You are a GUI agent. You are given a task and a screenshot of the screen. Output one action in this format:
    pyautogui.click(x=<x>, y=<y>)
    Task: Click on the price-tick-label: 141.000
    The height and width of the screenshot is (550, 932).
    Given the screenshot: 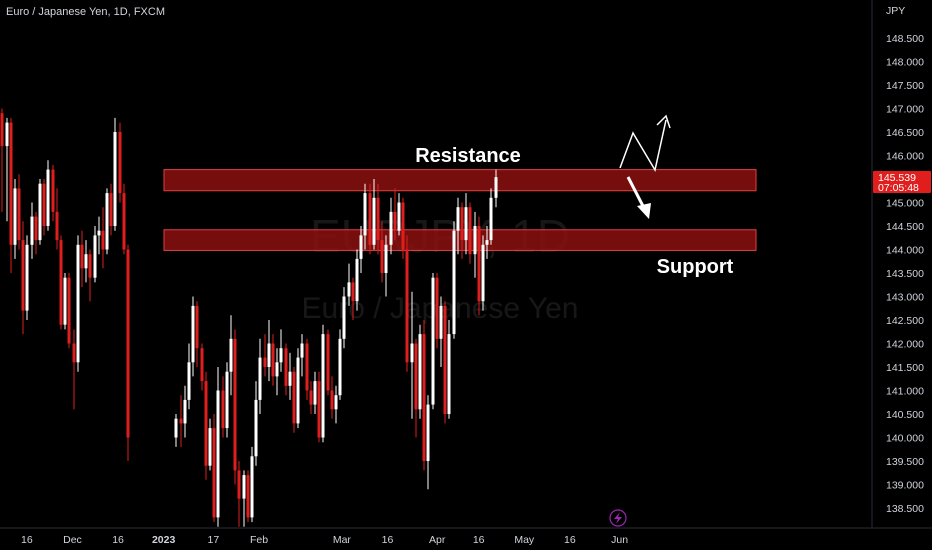 What is the action you would take?
    pyautogui.click(x=905, y=392)
    